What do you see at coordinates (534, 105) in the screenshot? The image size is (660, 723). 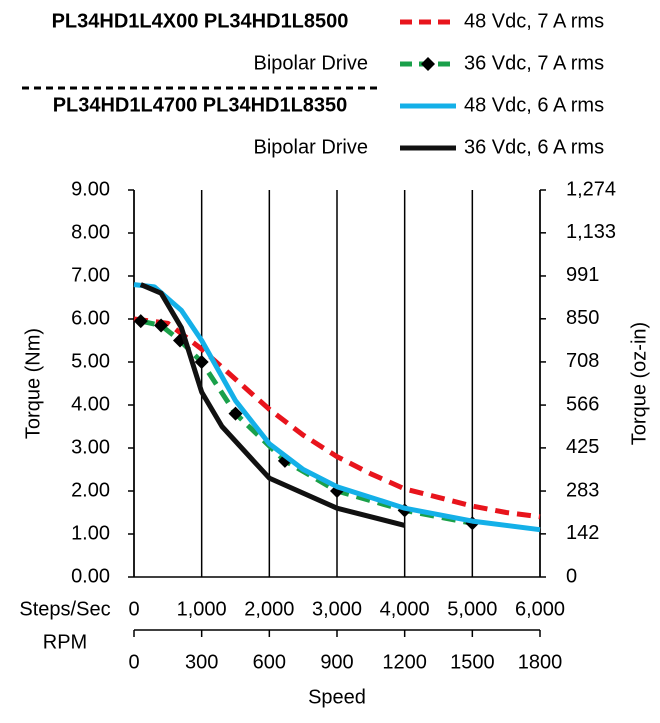 I see `legend-label: 48 Vdc, 6 A rms` at bounding box center [534, 105].